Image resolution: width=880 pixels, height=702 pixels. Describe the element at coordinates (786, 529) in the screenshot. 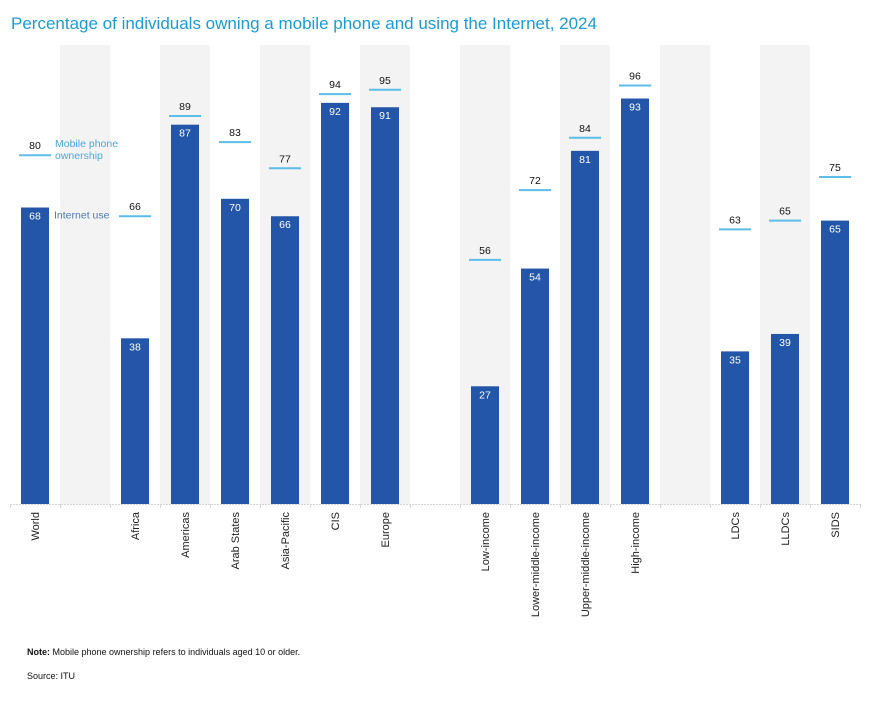

I see `x-tick-label: LLDCs` at that location.